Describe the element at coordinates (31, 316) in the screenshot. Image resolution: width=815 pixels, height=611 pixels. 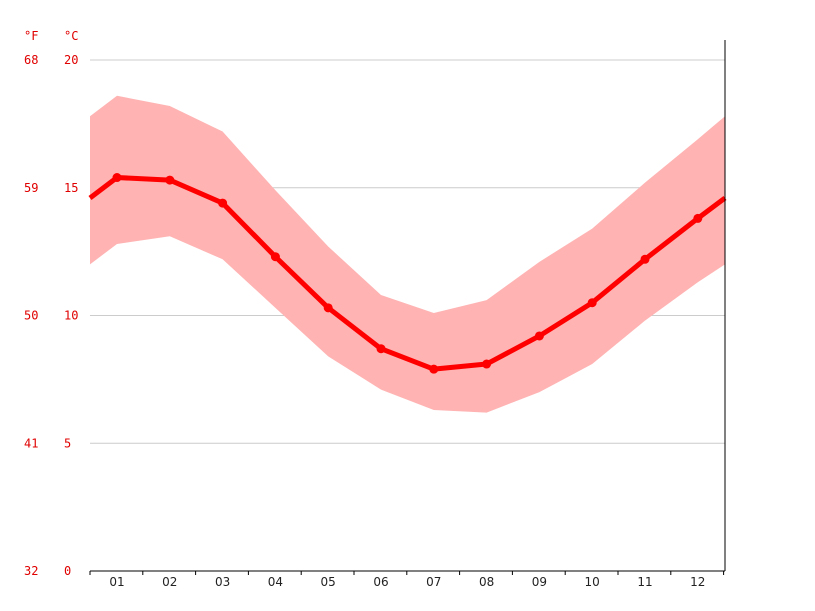
I see `y-tick-label-fahrenheit: 50` at that location.